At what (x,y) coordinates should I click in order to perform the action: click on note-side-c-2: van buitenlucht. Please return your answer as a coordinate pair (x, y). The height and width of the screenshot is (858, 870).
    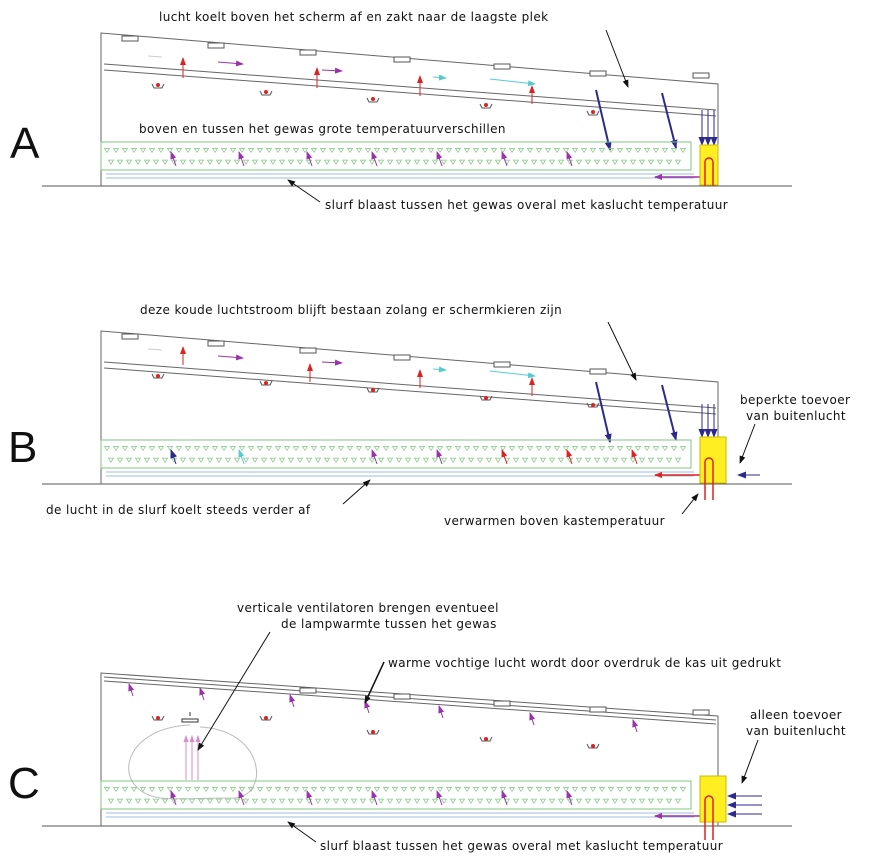
    Looking at the image, I should click on (796, 731).